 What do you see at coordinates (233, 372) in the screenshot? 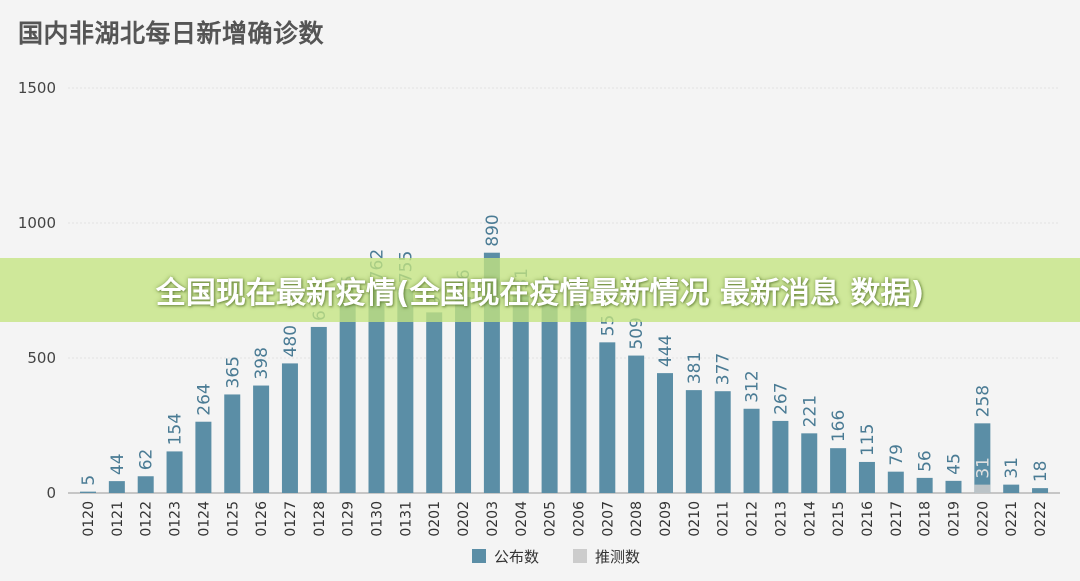
I see `data-label-published: 365` at bounding box center [233, 372].